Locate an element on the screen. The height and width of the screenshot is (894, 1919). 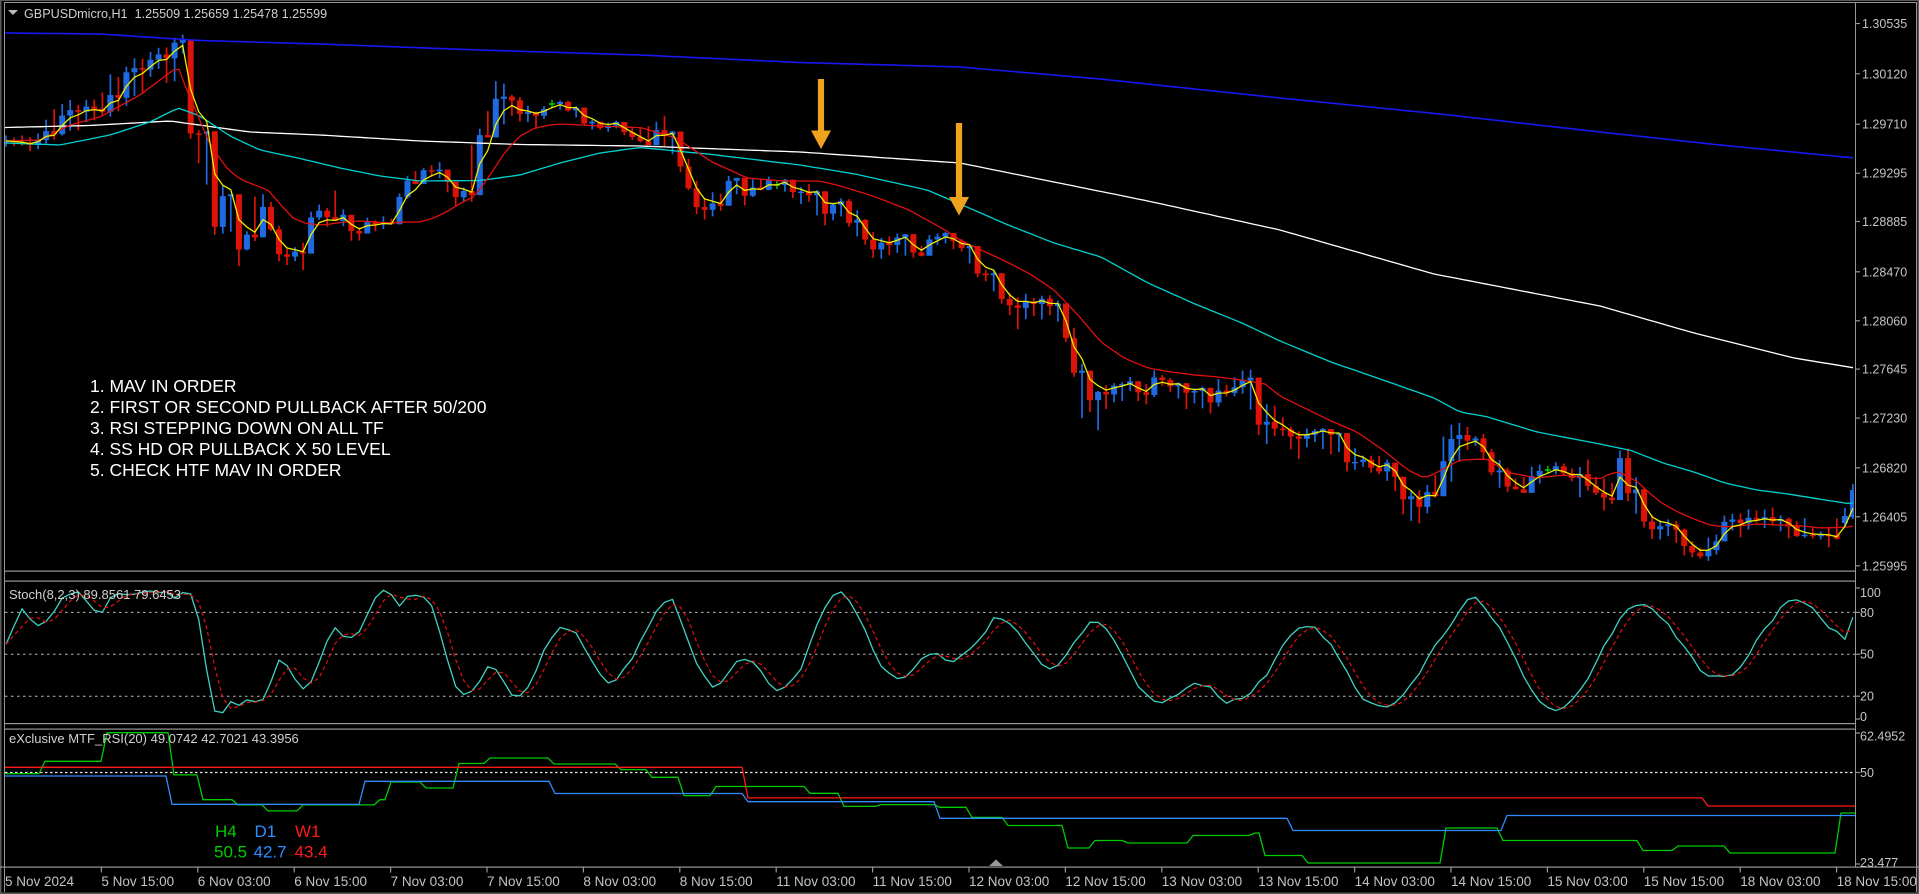
svg-text: 5 Nov 15:00 is located at coordinates (137, 881).